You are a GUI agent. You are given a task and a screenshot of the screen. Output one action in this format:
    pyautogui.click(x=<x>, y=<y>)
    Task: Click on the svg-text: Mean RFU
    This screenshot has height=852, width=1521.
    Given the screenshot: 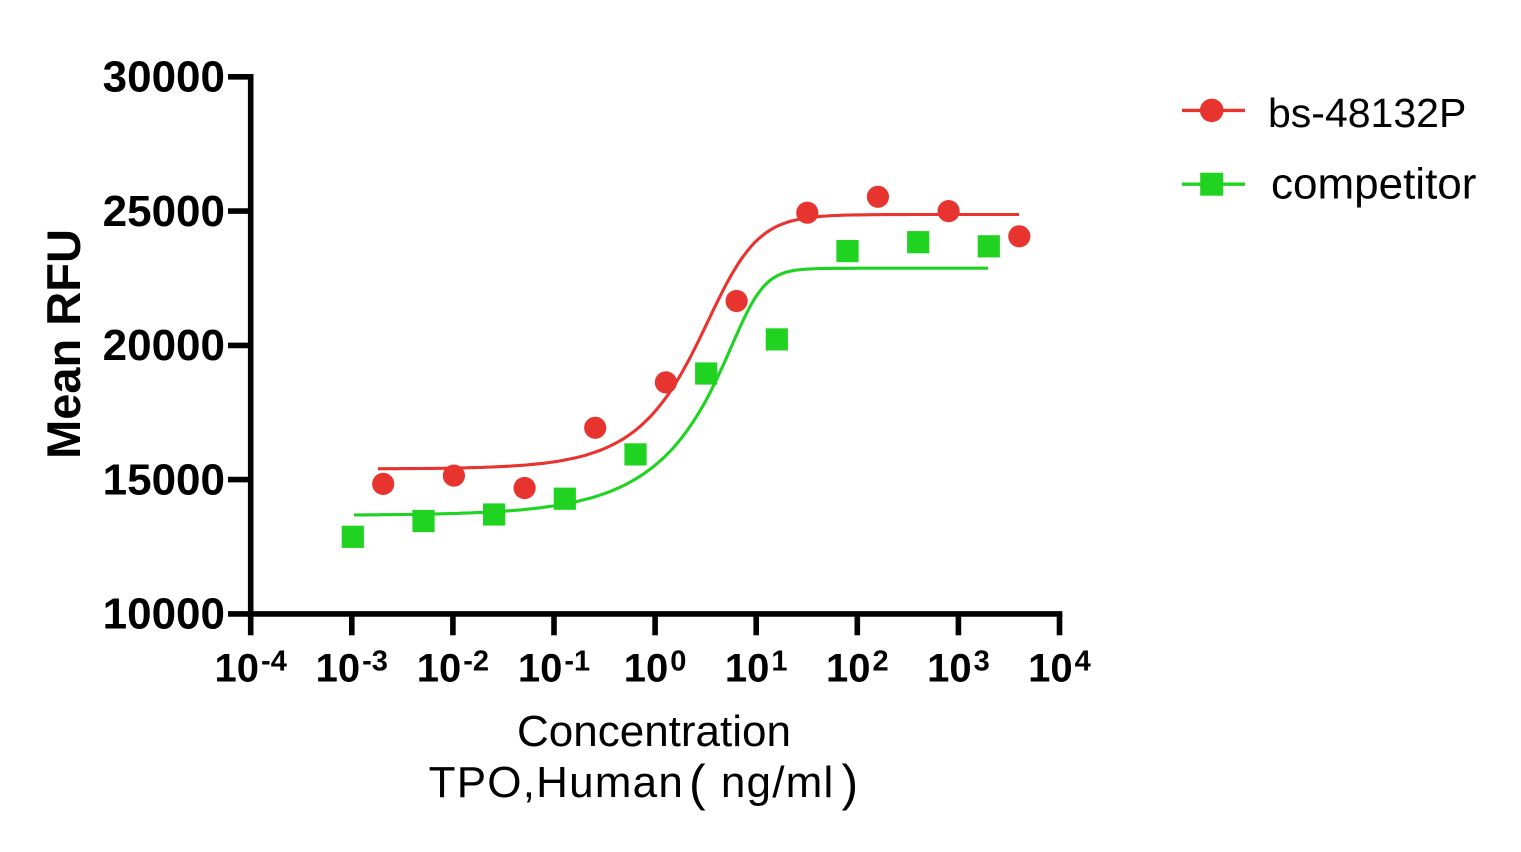 What is the action you would take?
    pyautogui.click(x=63, y=344)
    